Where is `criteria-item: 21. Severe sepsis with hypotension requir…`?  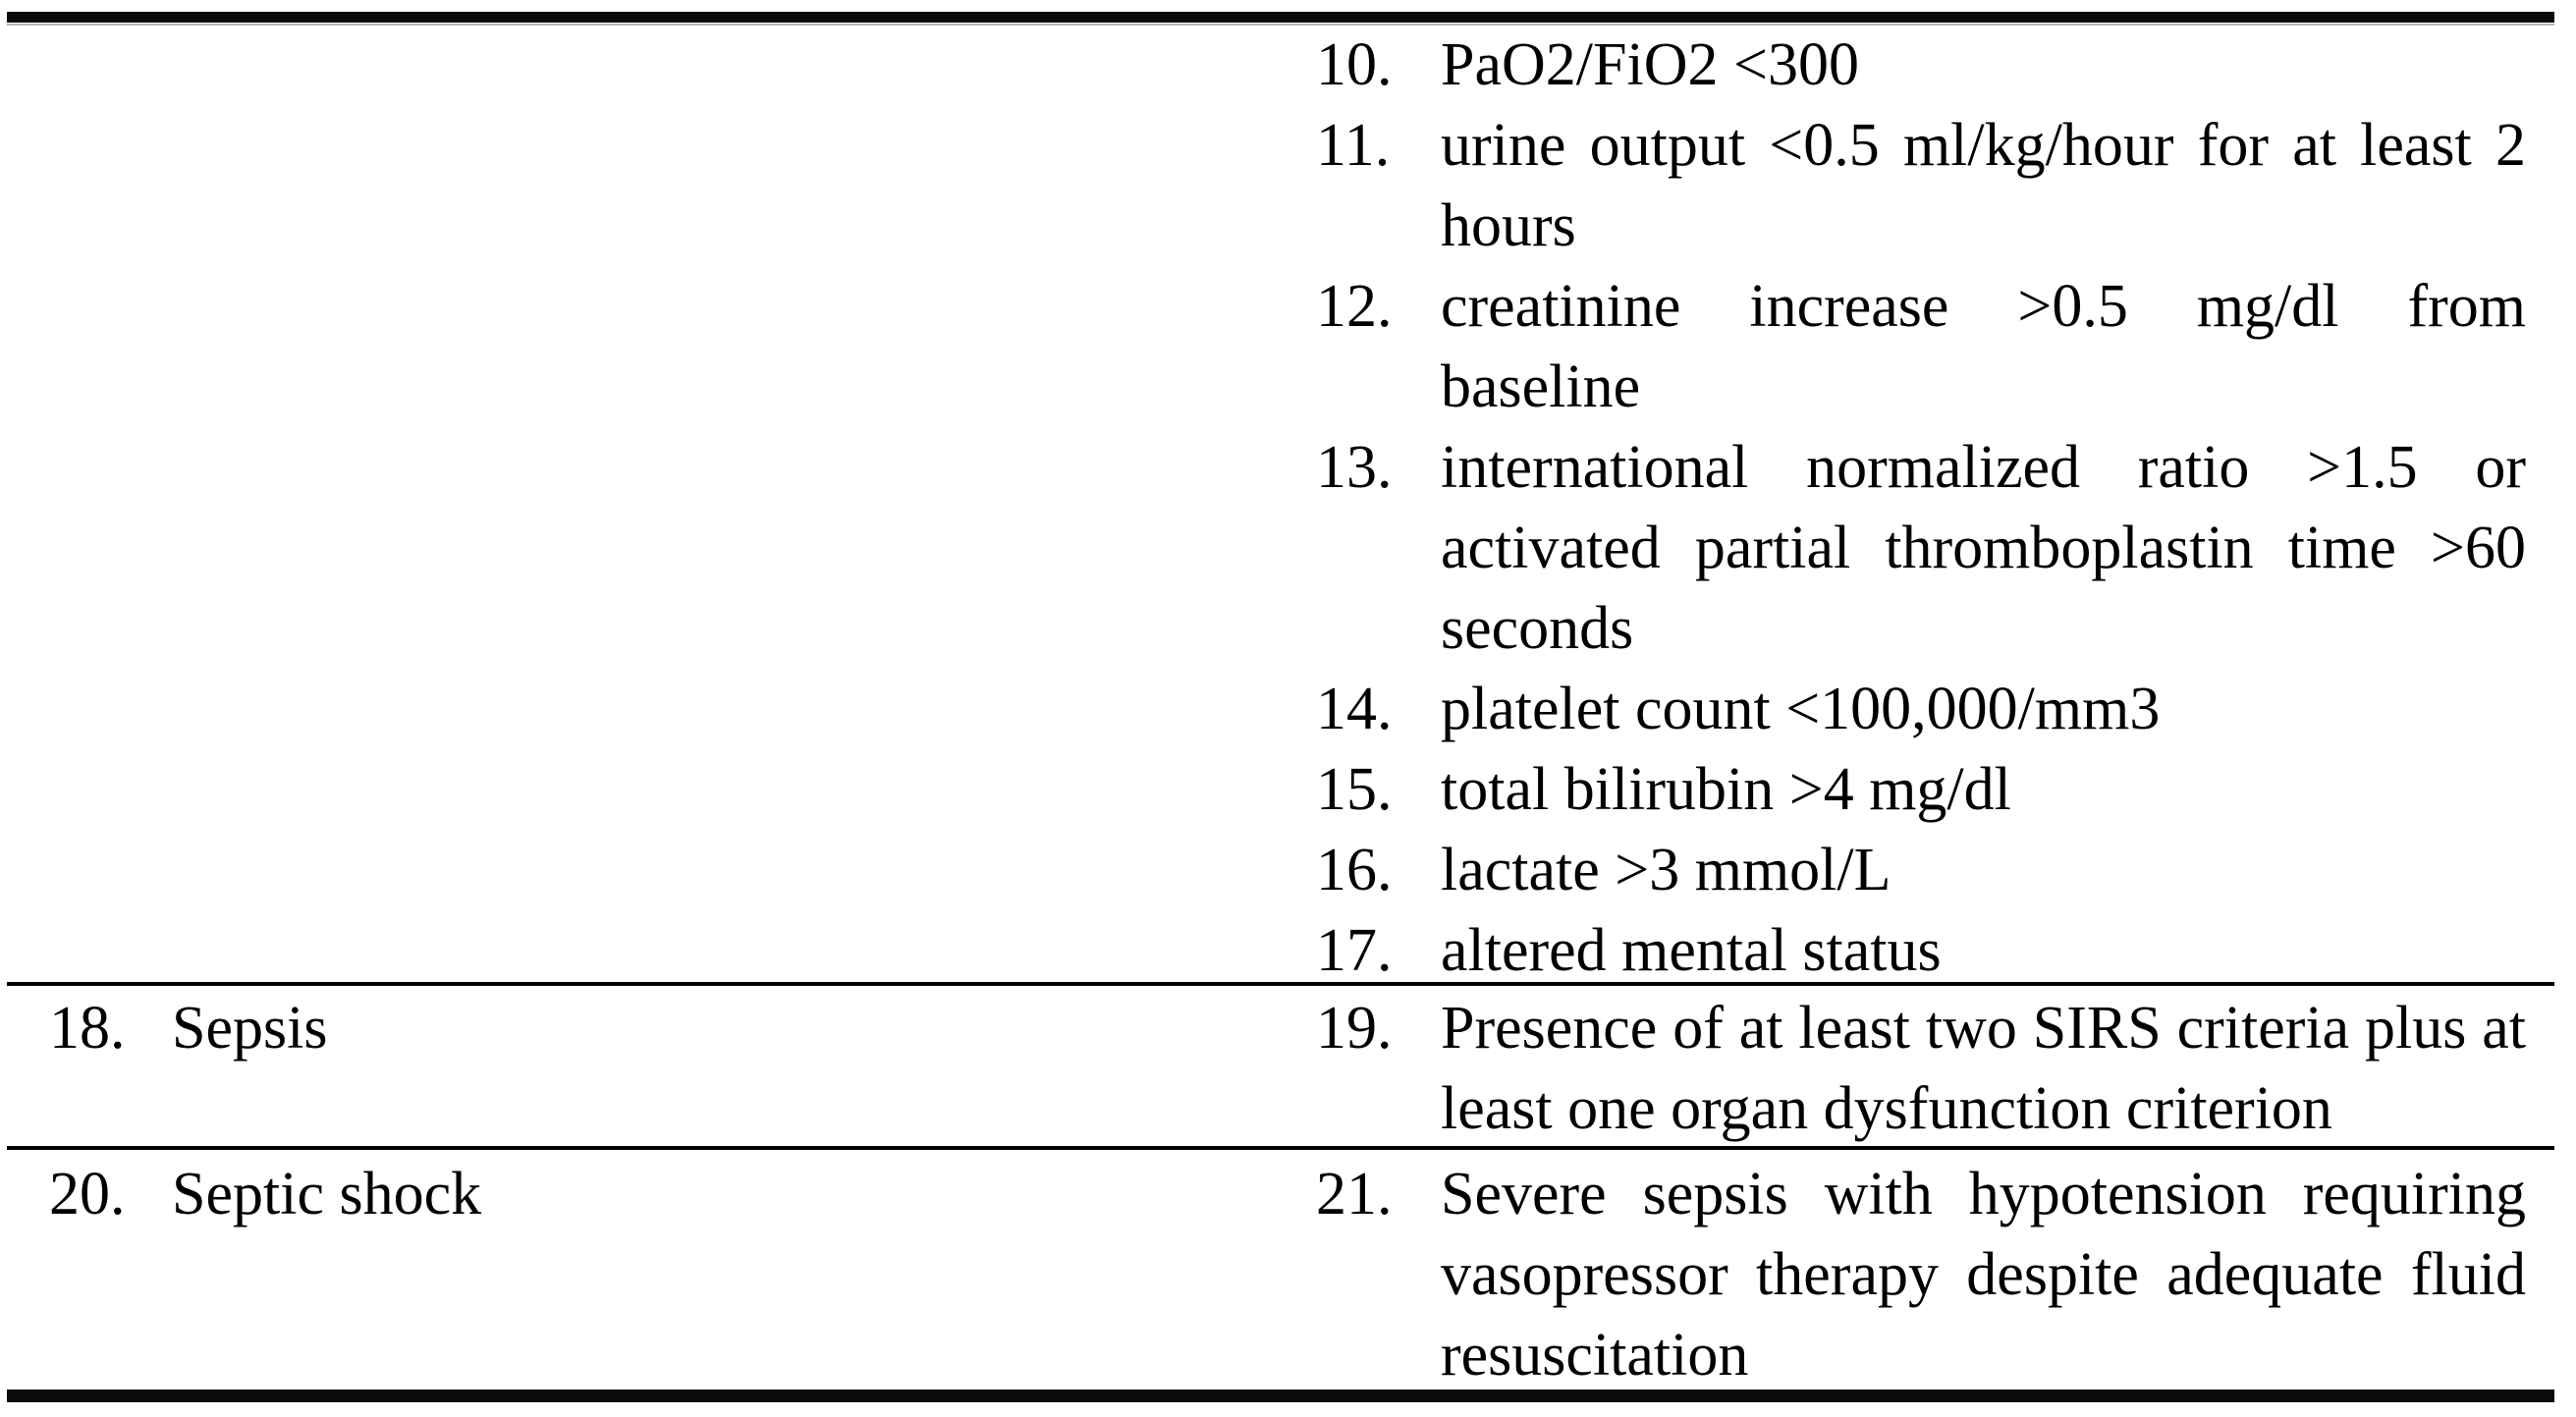
criteria-item: 21. Severe sepsis with hypotension requir… is located at coordinates (1921, 1274).